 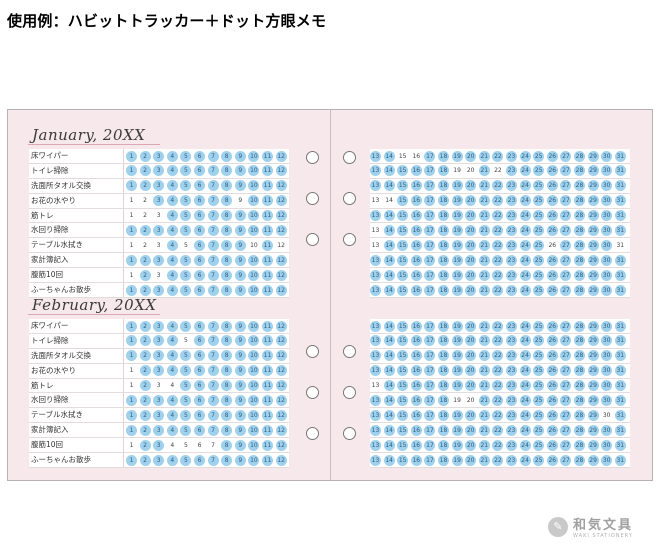 What do you see at coordinates (457, 445) in the screenshot?
I see `habit-day-done: 19` at bounding box center [457, 445].